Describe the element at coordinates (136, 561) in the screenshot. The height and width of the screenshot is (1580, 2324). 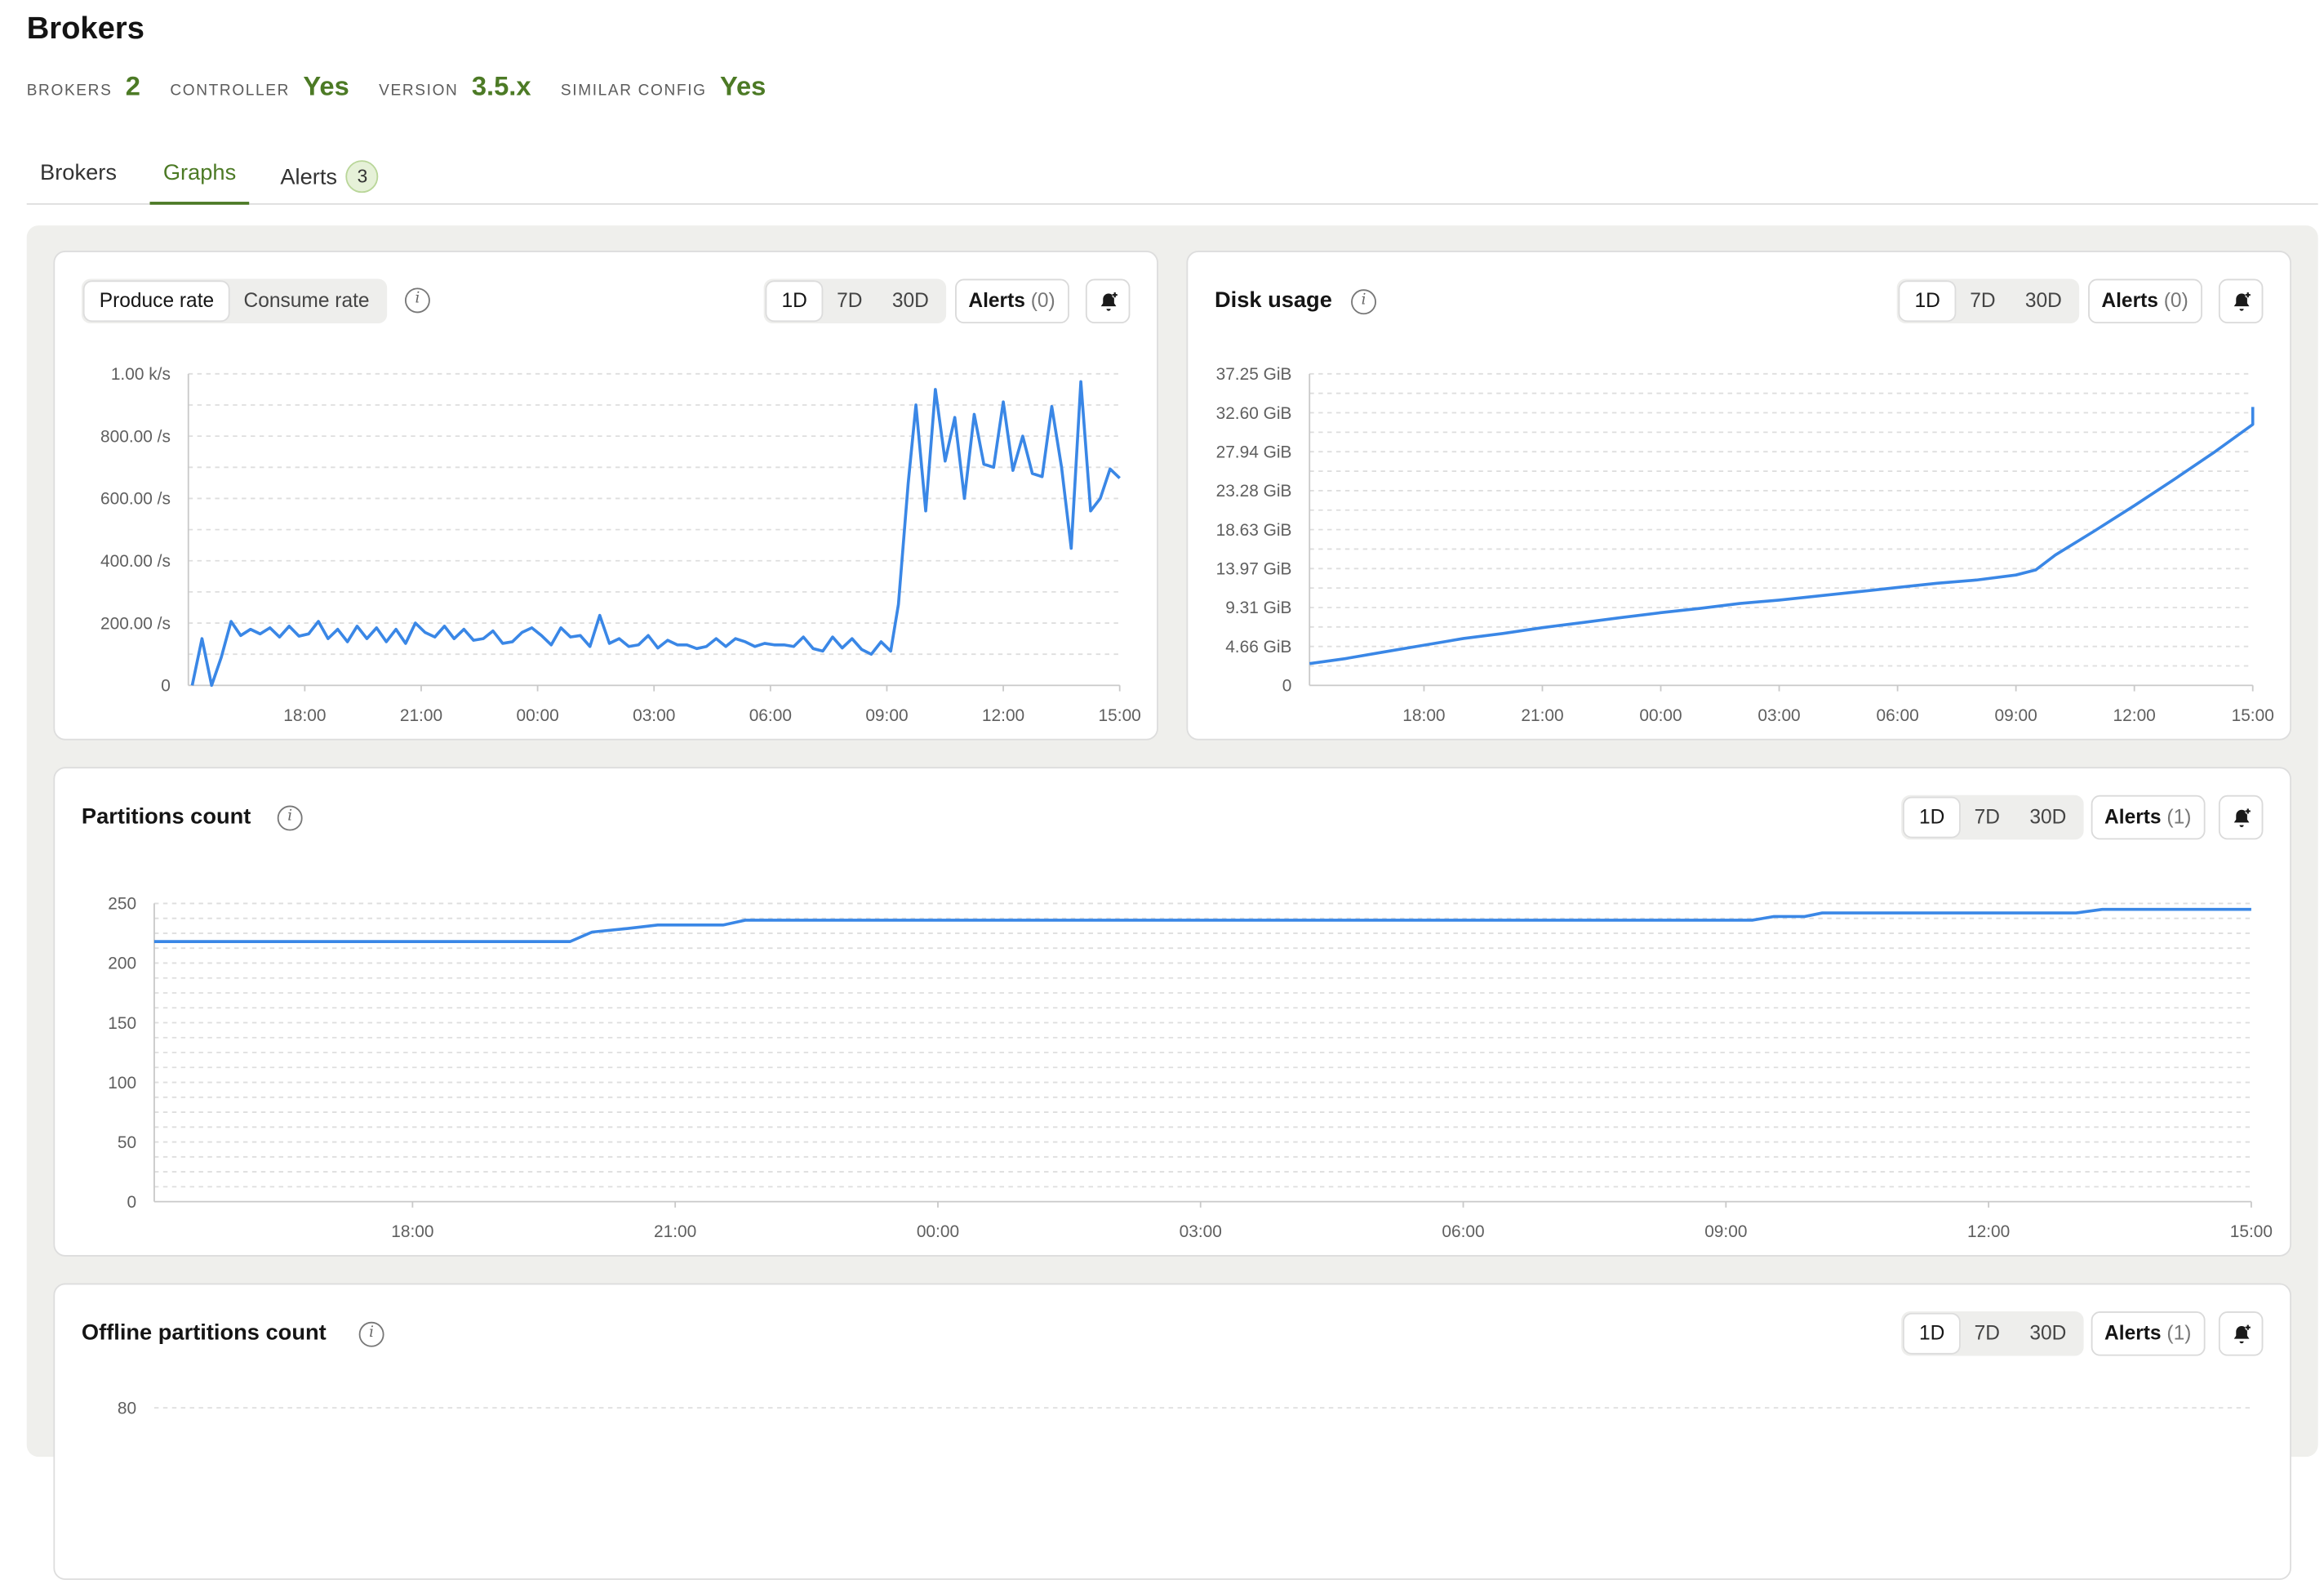
I see `y-tick-label: 400.00 /s` at that location.